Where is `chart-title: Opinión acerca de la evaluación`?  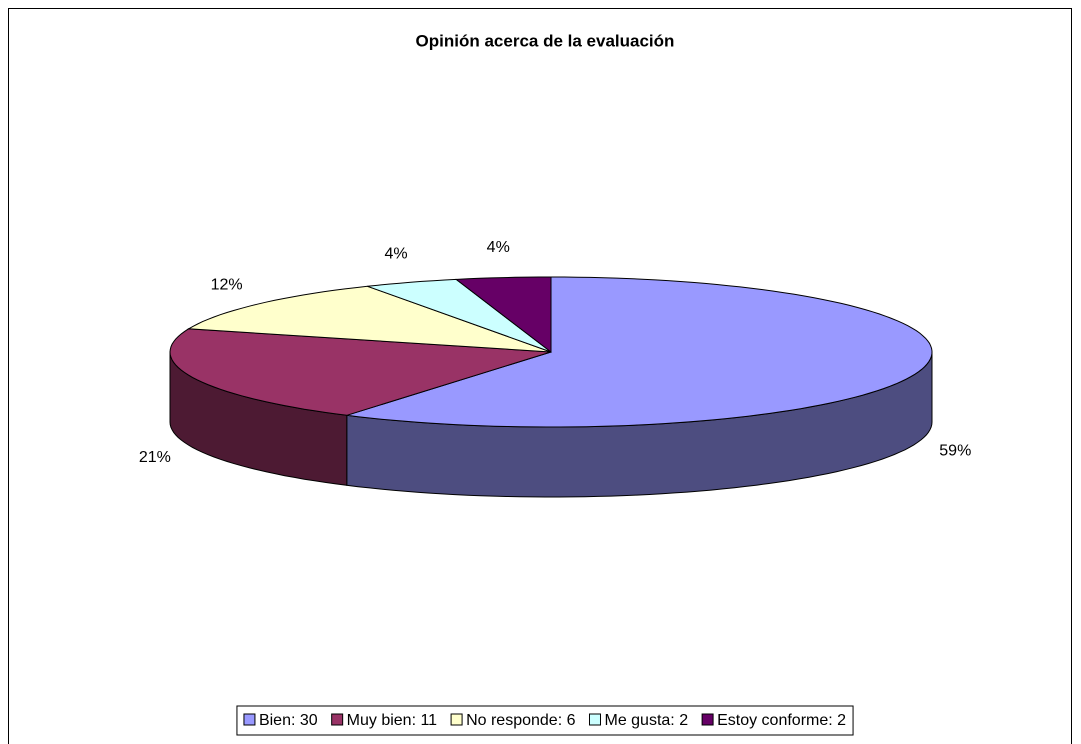 chart-title: Opinión acerca de la evaluación is located at coordinates (545, 40).